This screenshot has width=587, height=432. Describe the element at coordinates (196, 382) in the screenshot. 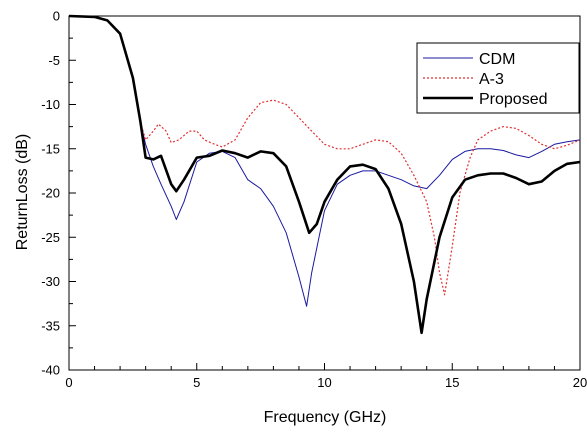

I see `x-tick-label: 5` at that location.